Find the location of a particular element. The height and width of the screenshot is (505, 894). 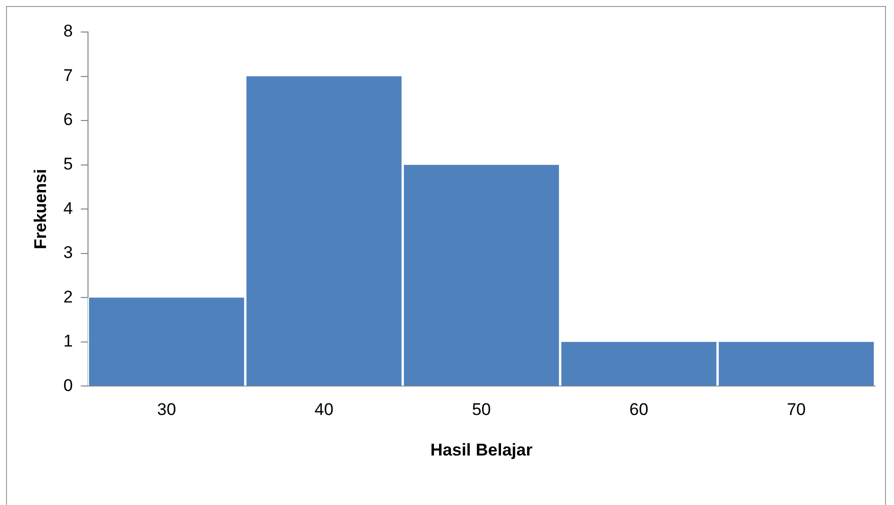

x-axis-title: Hasil Belajar is located at coordinates (481, 450).